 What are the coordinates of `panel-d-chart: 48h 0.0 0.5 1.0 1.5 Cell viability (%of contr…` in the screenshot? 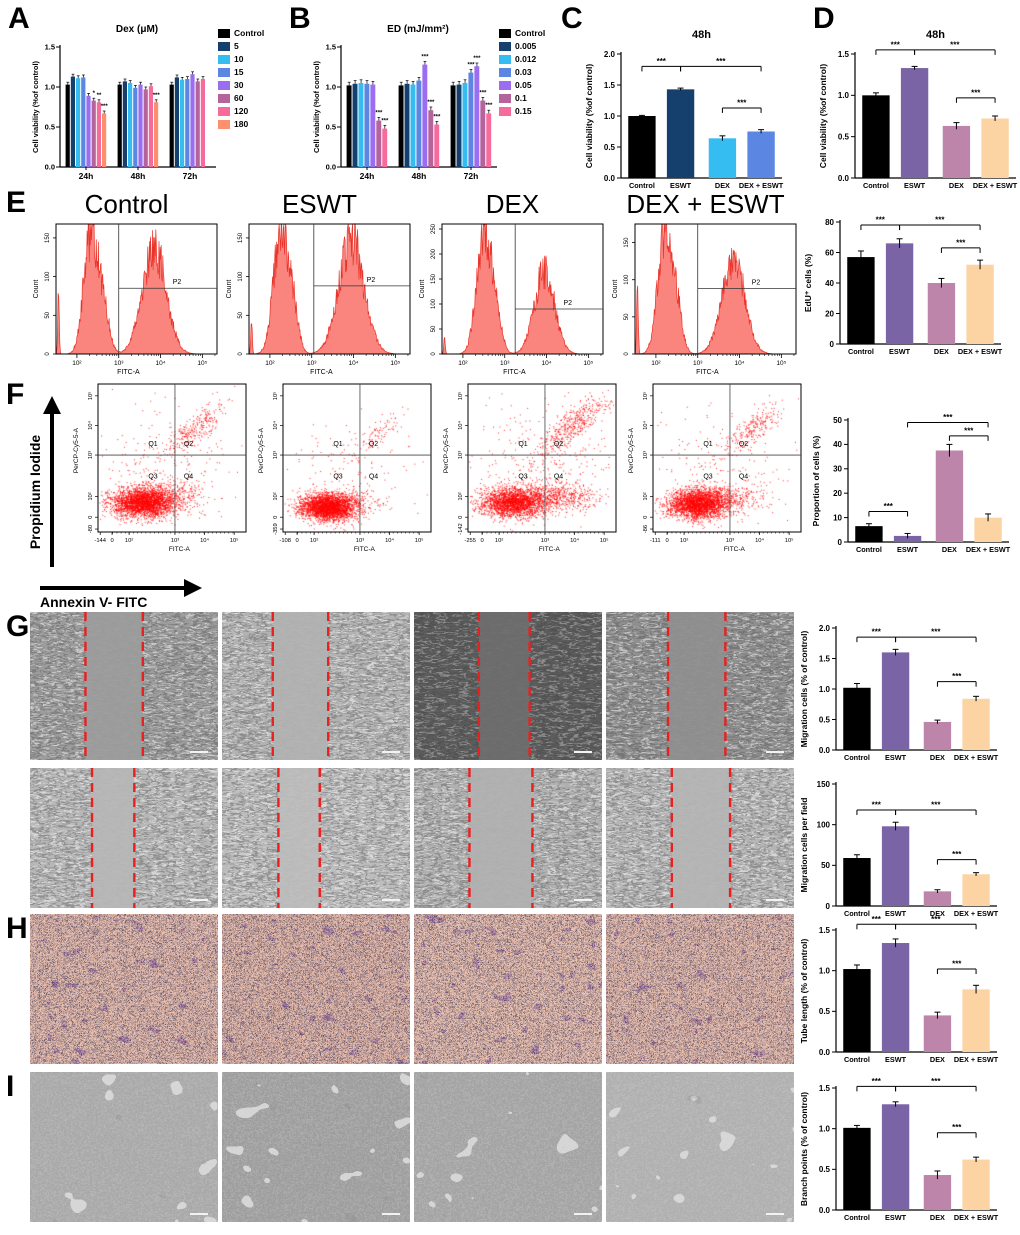 It's located at (918, 114).